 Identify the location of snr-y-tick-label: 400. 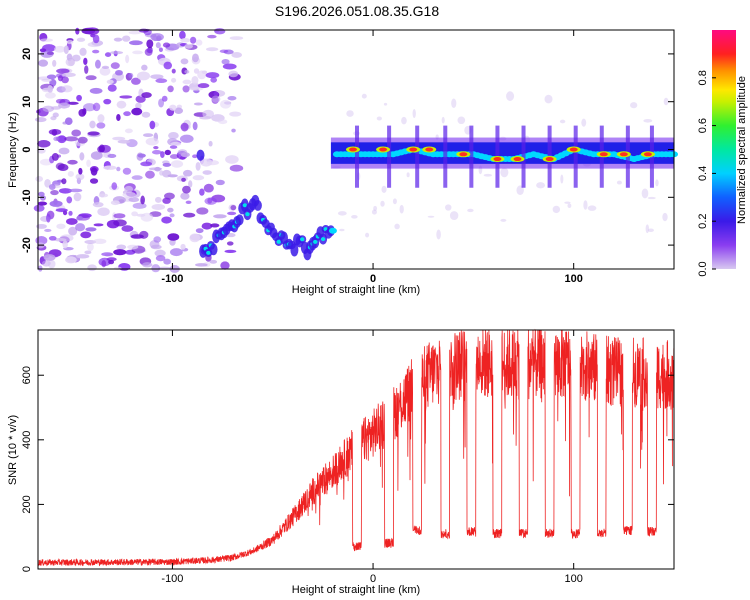
(27, 440).